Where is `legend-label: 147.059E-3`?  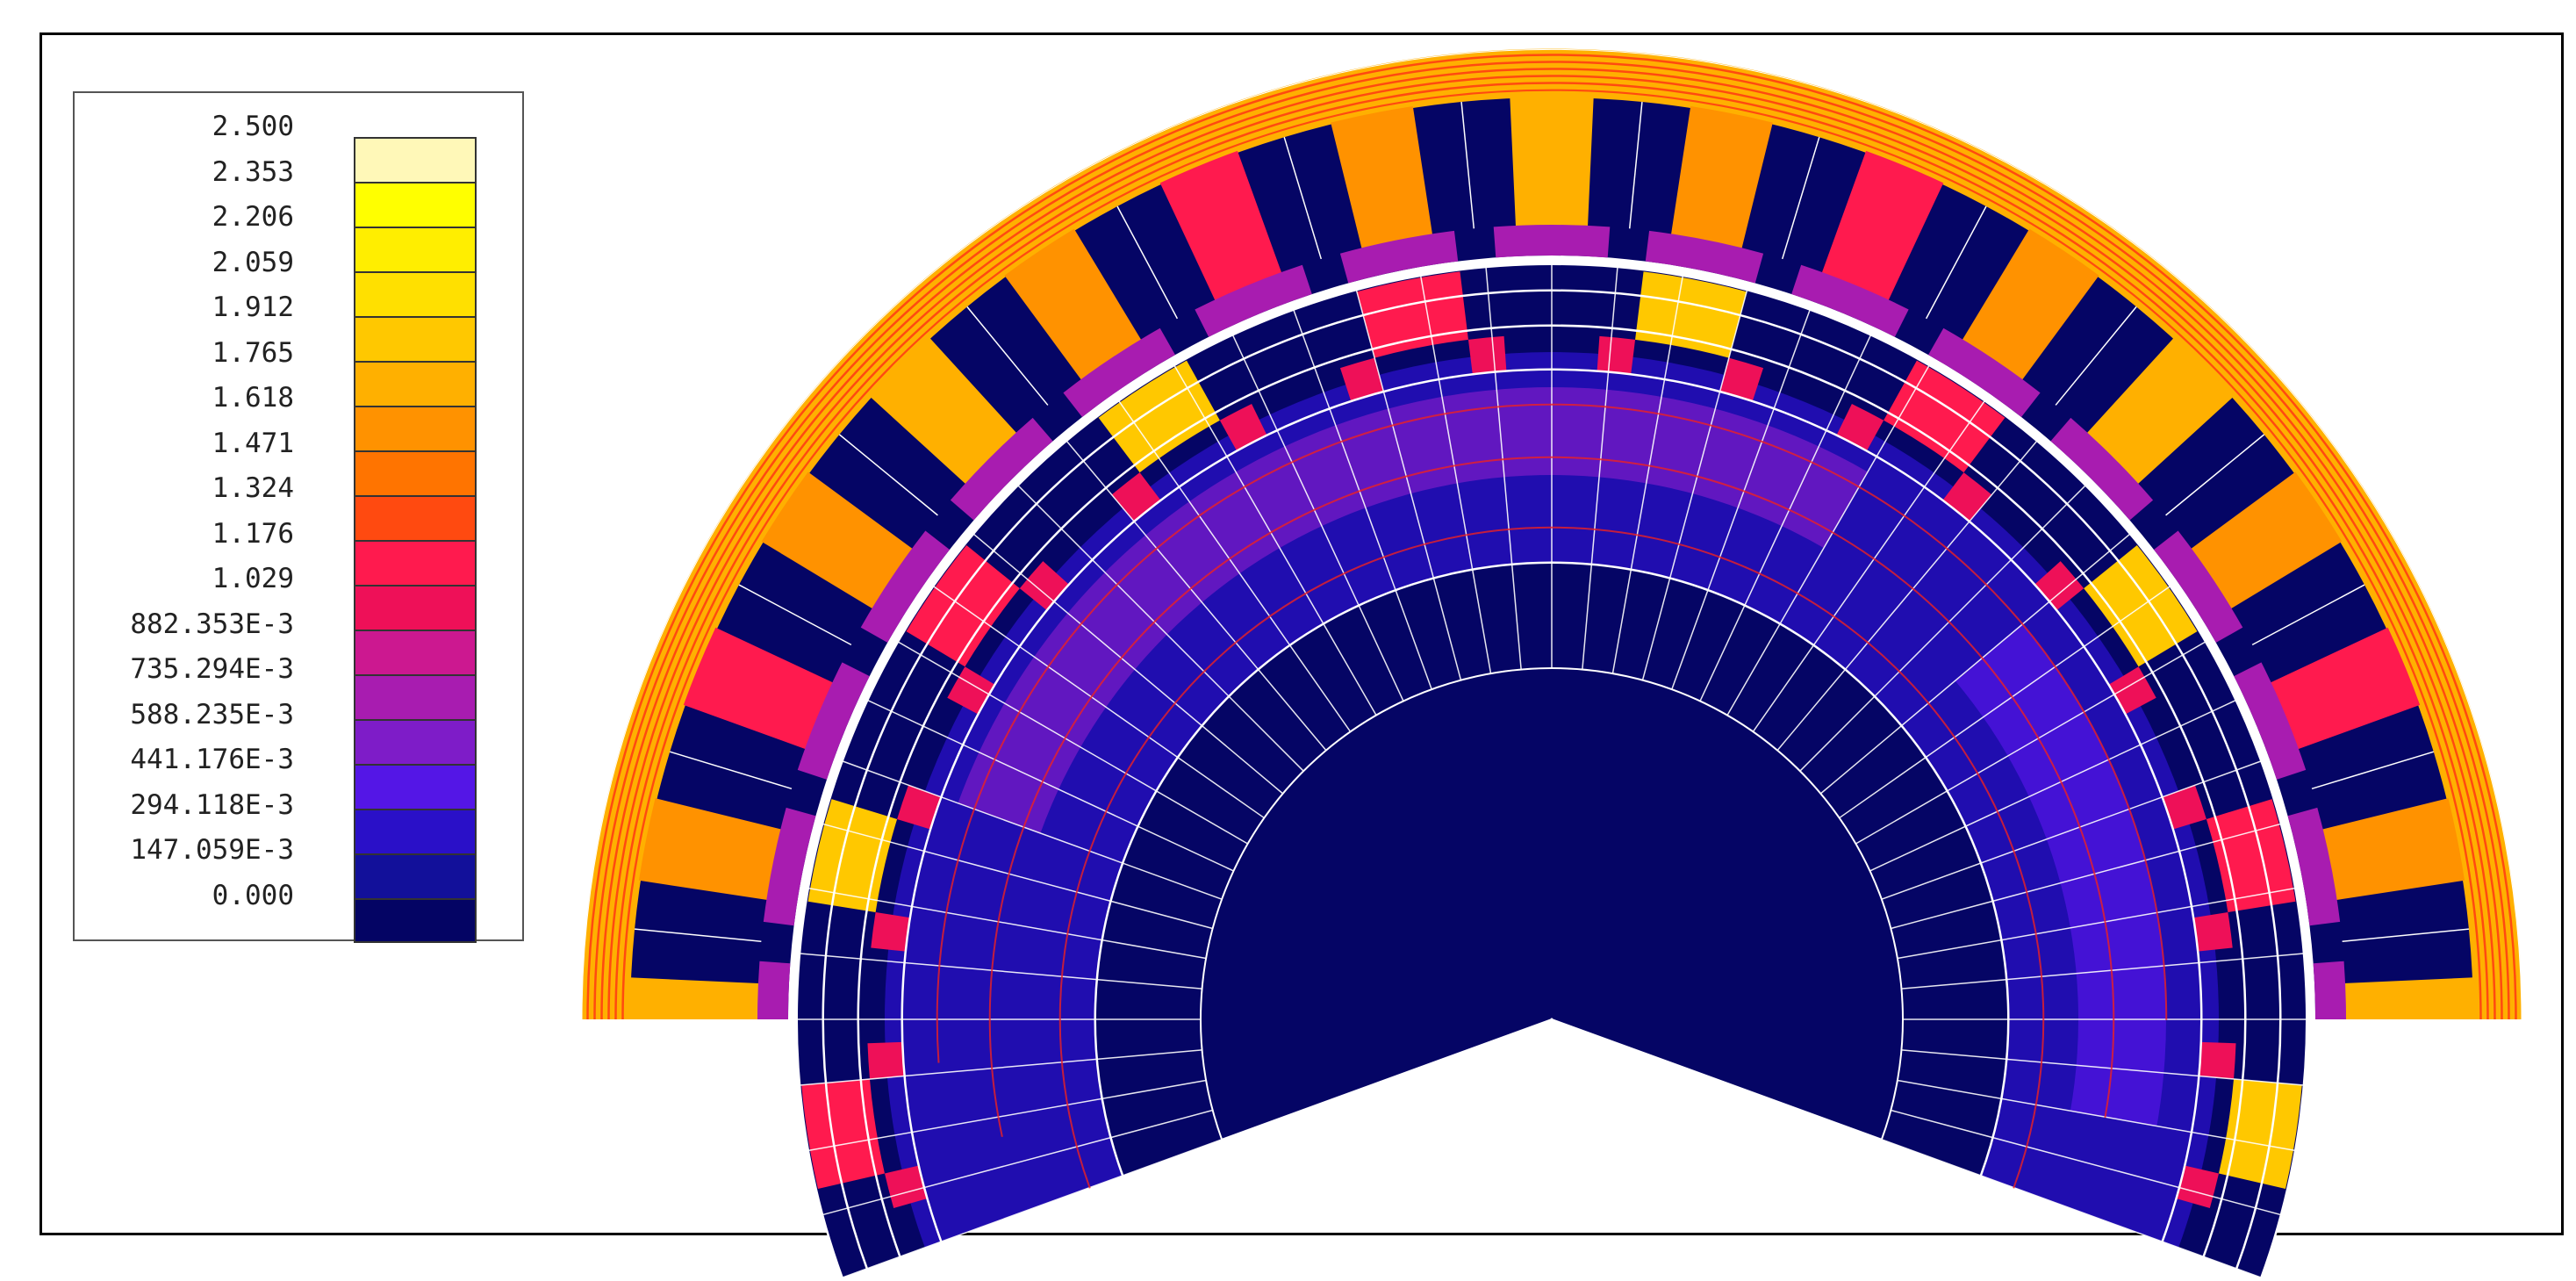
legend-label: 147.059E-3 is located at coordinates (212, 850).